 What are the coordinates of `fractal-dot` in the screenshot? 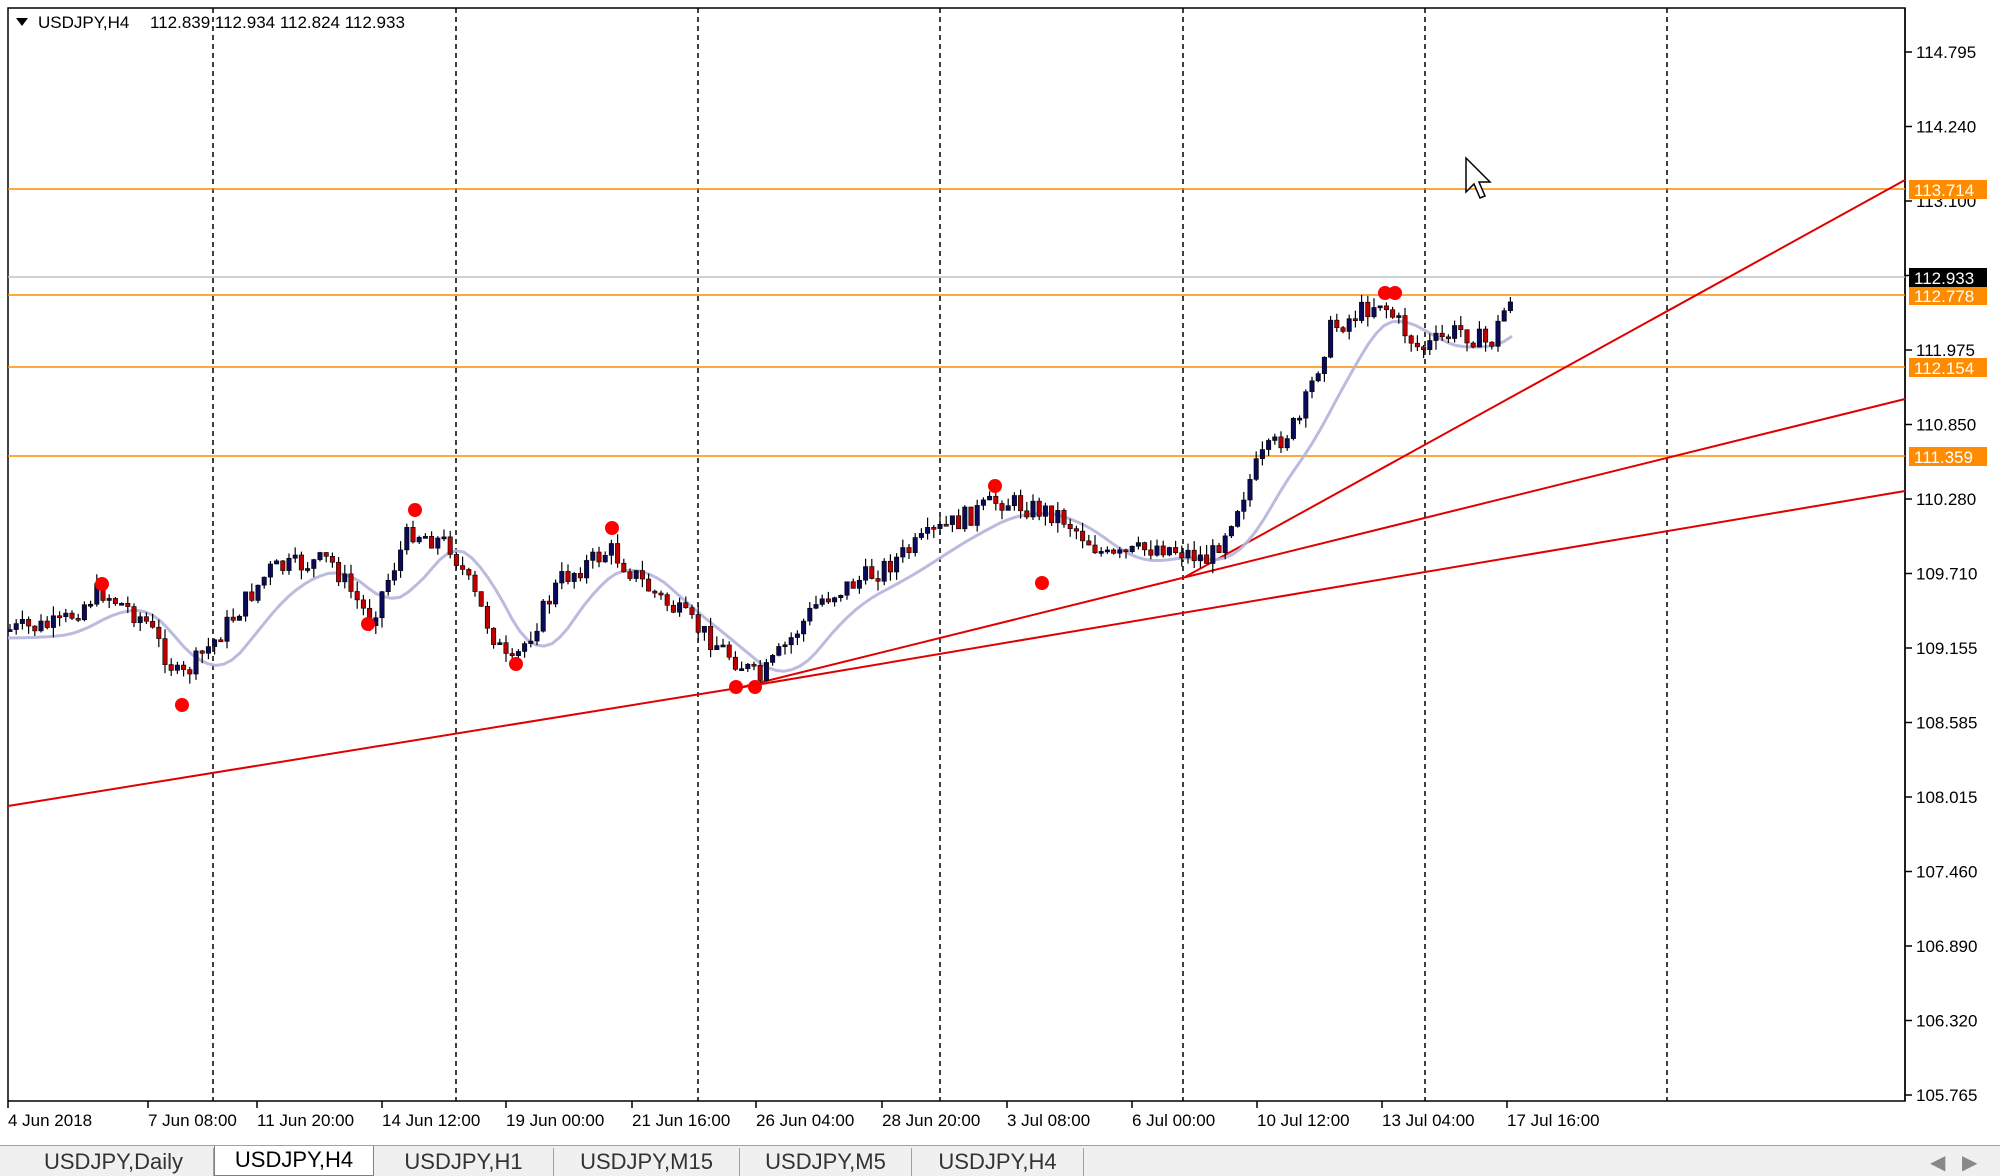 It's located at (736, 687).